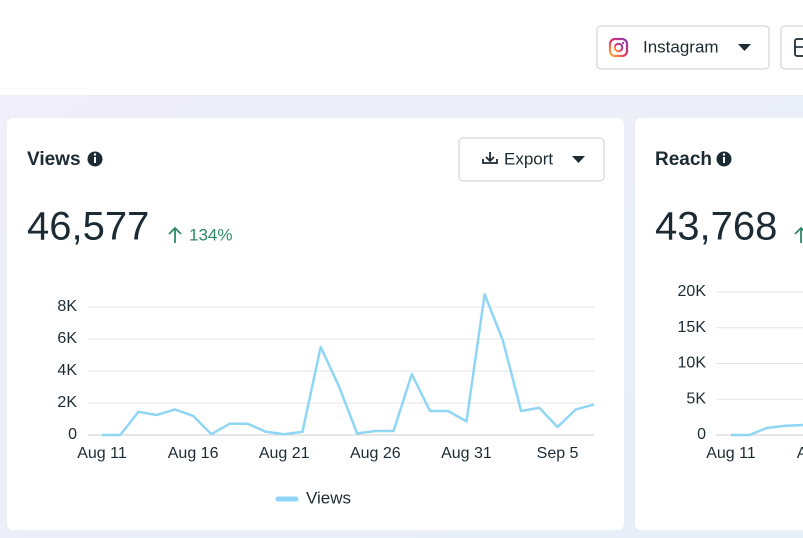  I want to click on platform-label: Instagram, so click(681, 46).